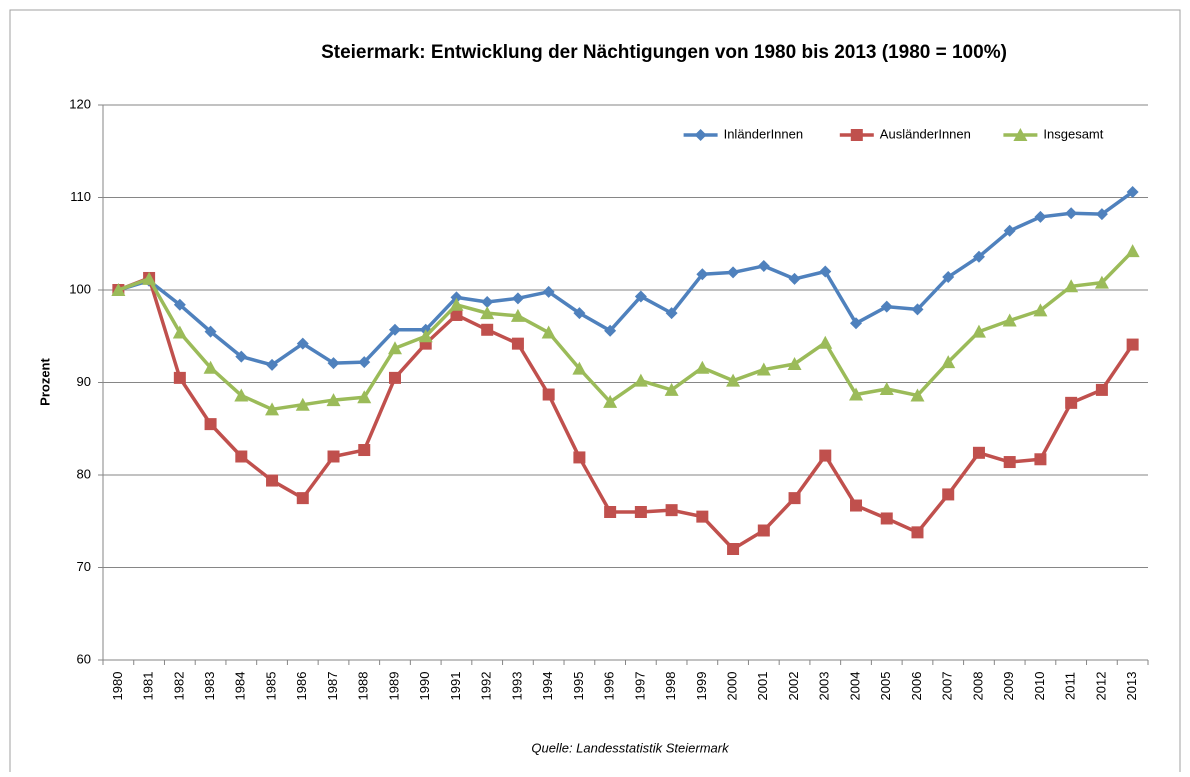  What do you see at coordinates (824, 686) in the screenshot?
I see `x-tick-label: 2003` at bounding box center [824, 686].